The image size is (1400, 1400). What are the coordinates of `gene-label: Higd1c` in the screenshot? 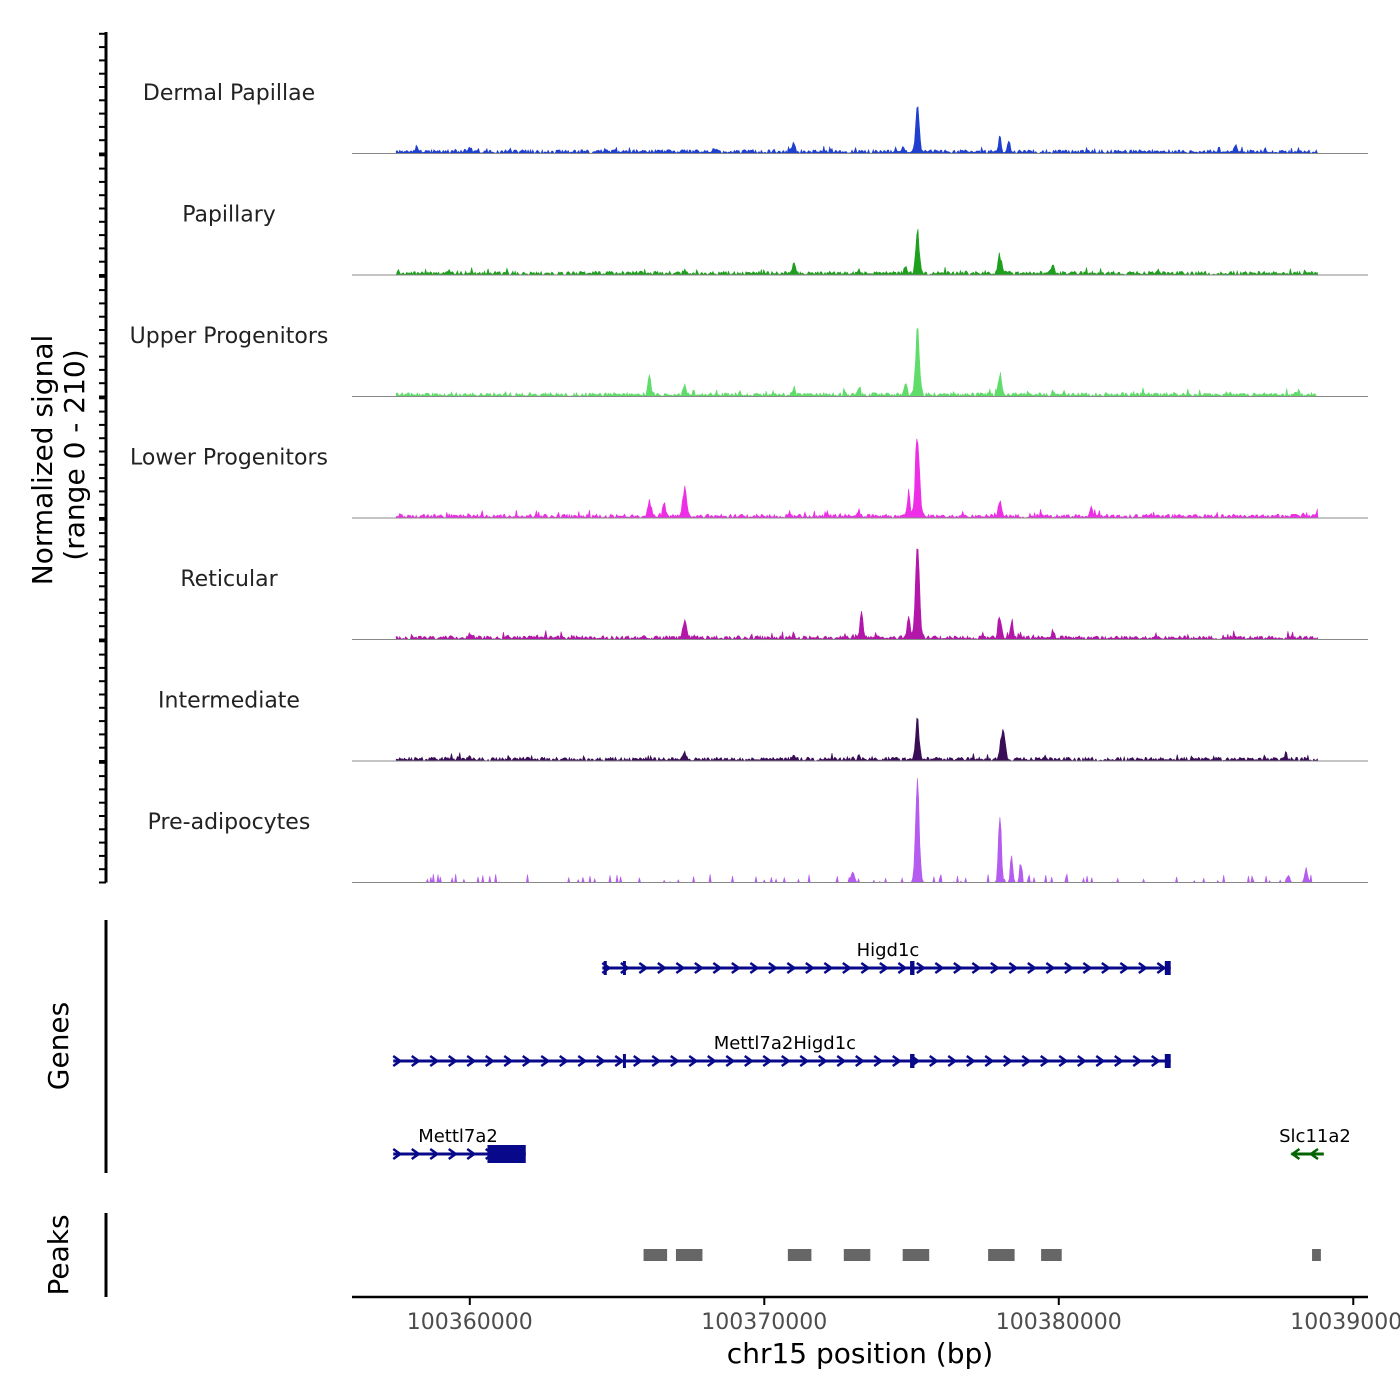 It's located at (888, 950).